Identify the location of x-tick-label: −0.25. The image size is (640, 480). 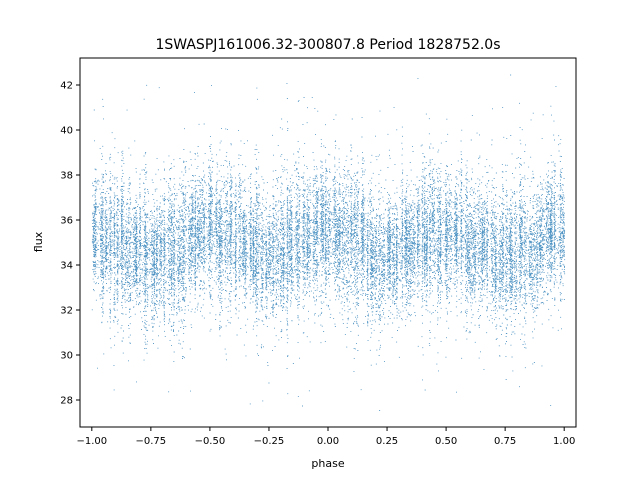
(269, 441).